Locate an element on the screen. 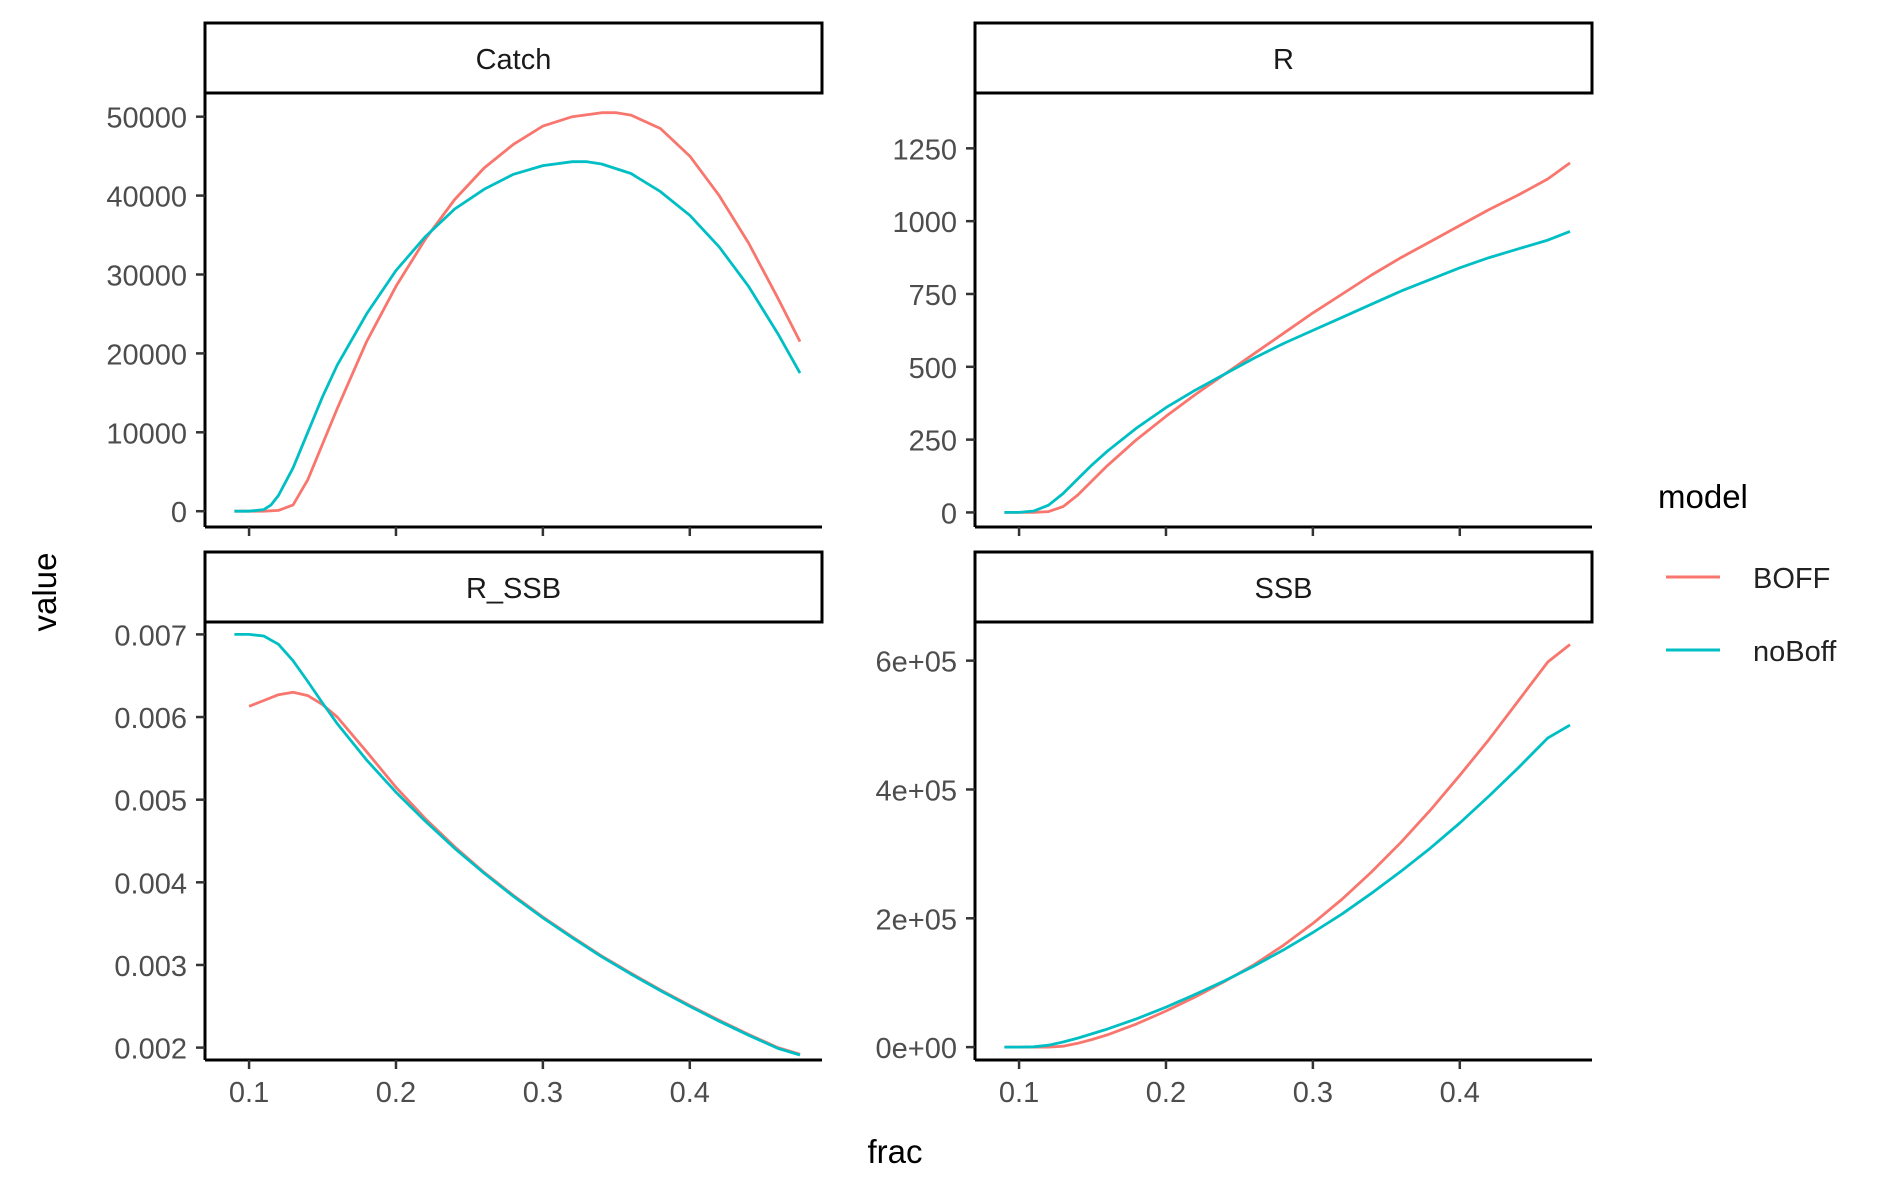 This screenshot has width=1889, height=1181. y-tick-label: 750 is located at coordinates (933, 296).